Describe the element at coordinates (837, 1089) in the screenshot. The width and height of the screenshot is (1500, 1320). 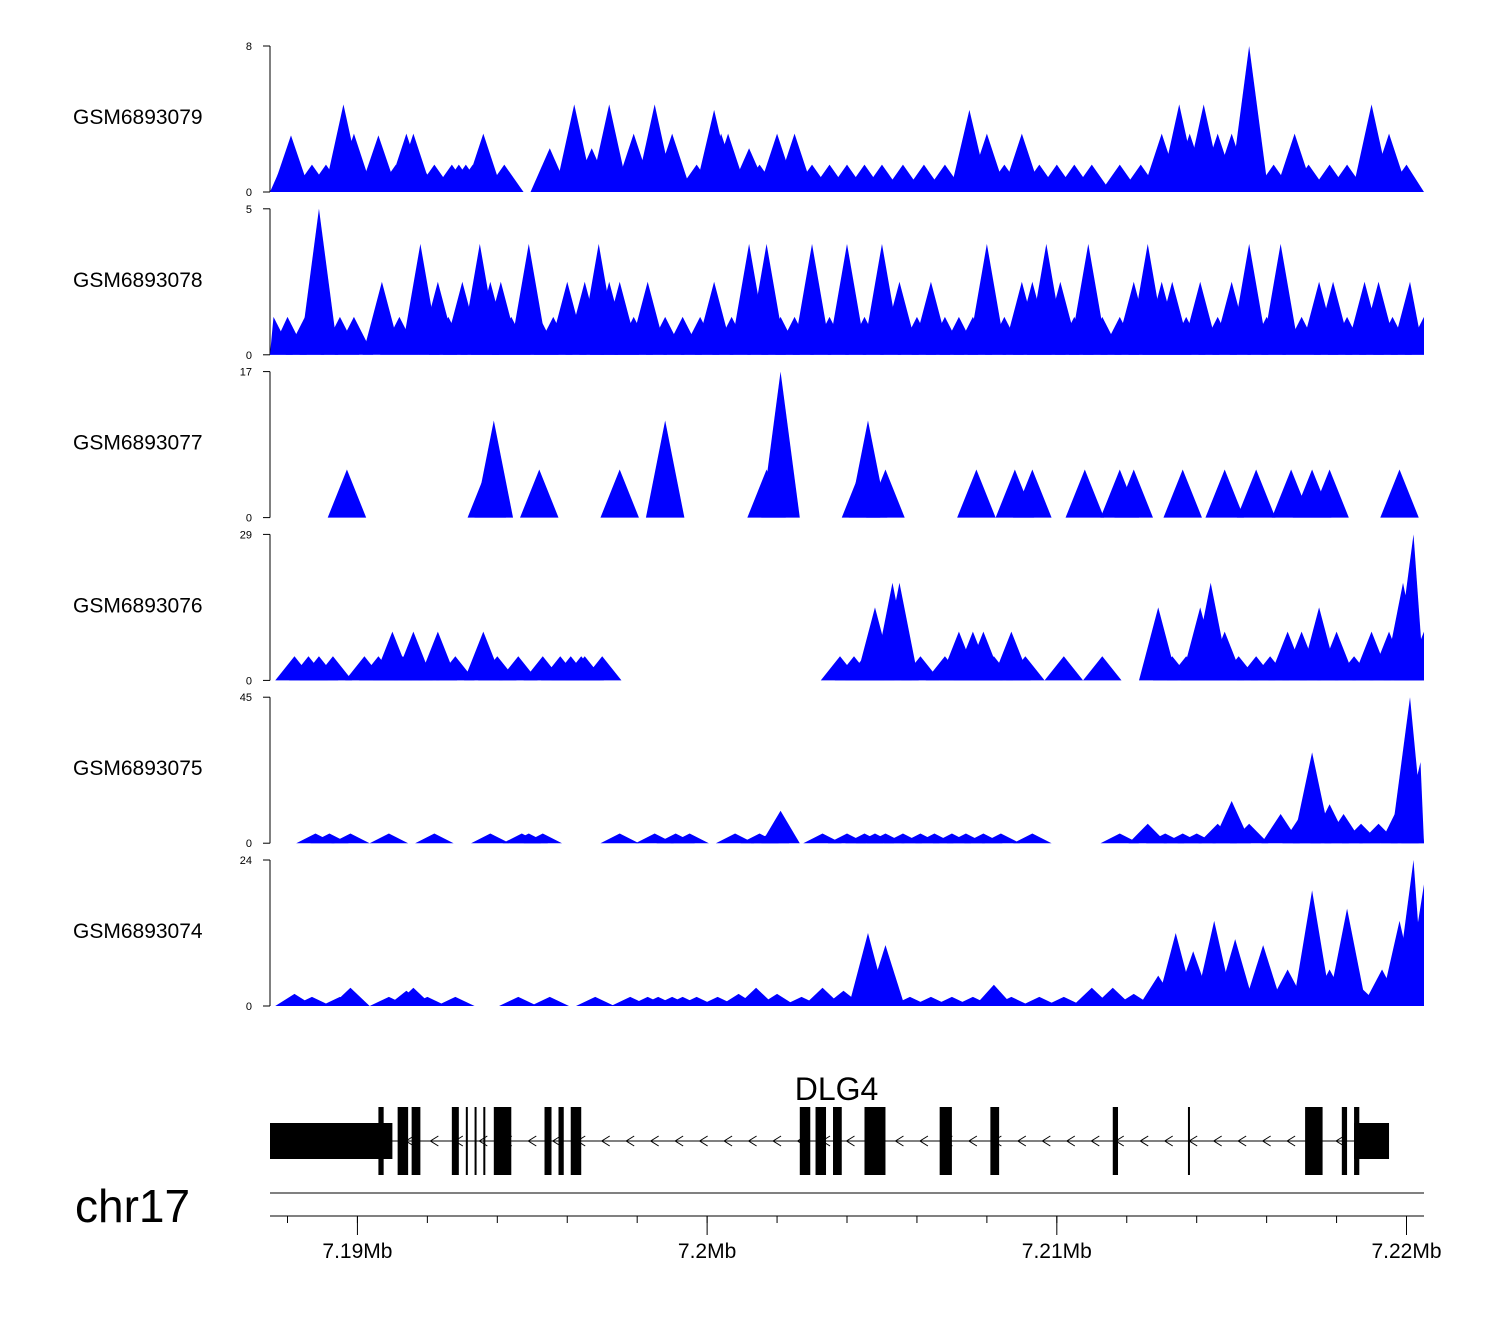
I see `gene-name-label: DLG4` at that location.